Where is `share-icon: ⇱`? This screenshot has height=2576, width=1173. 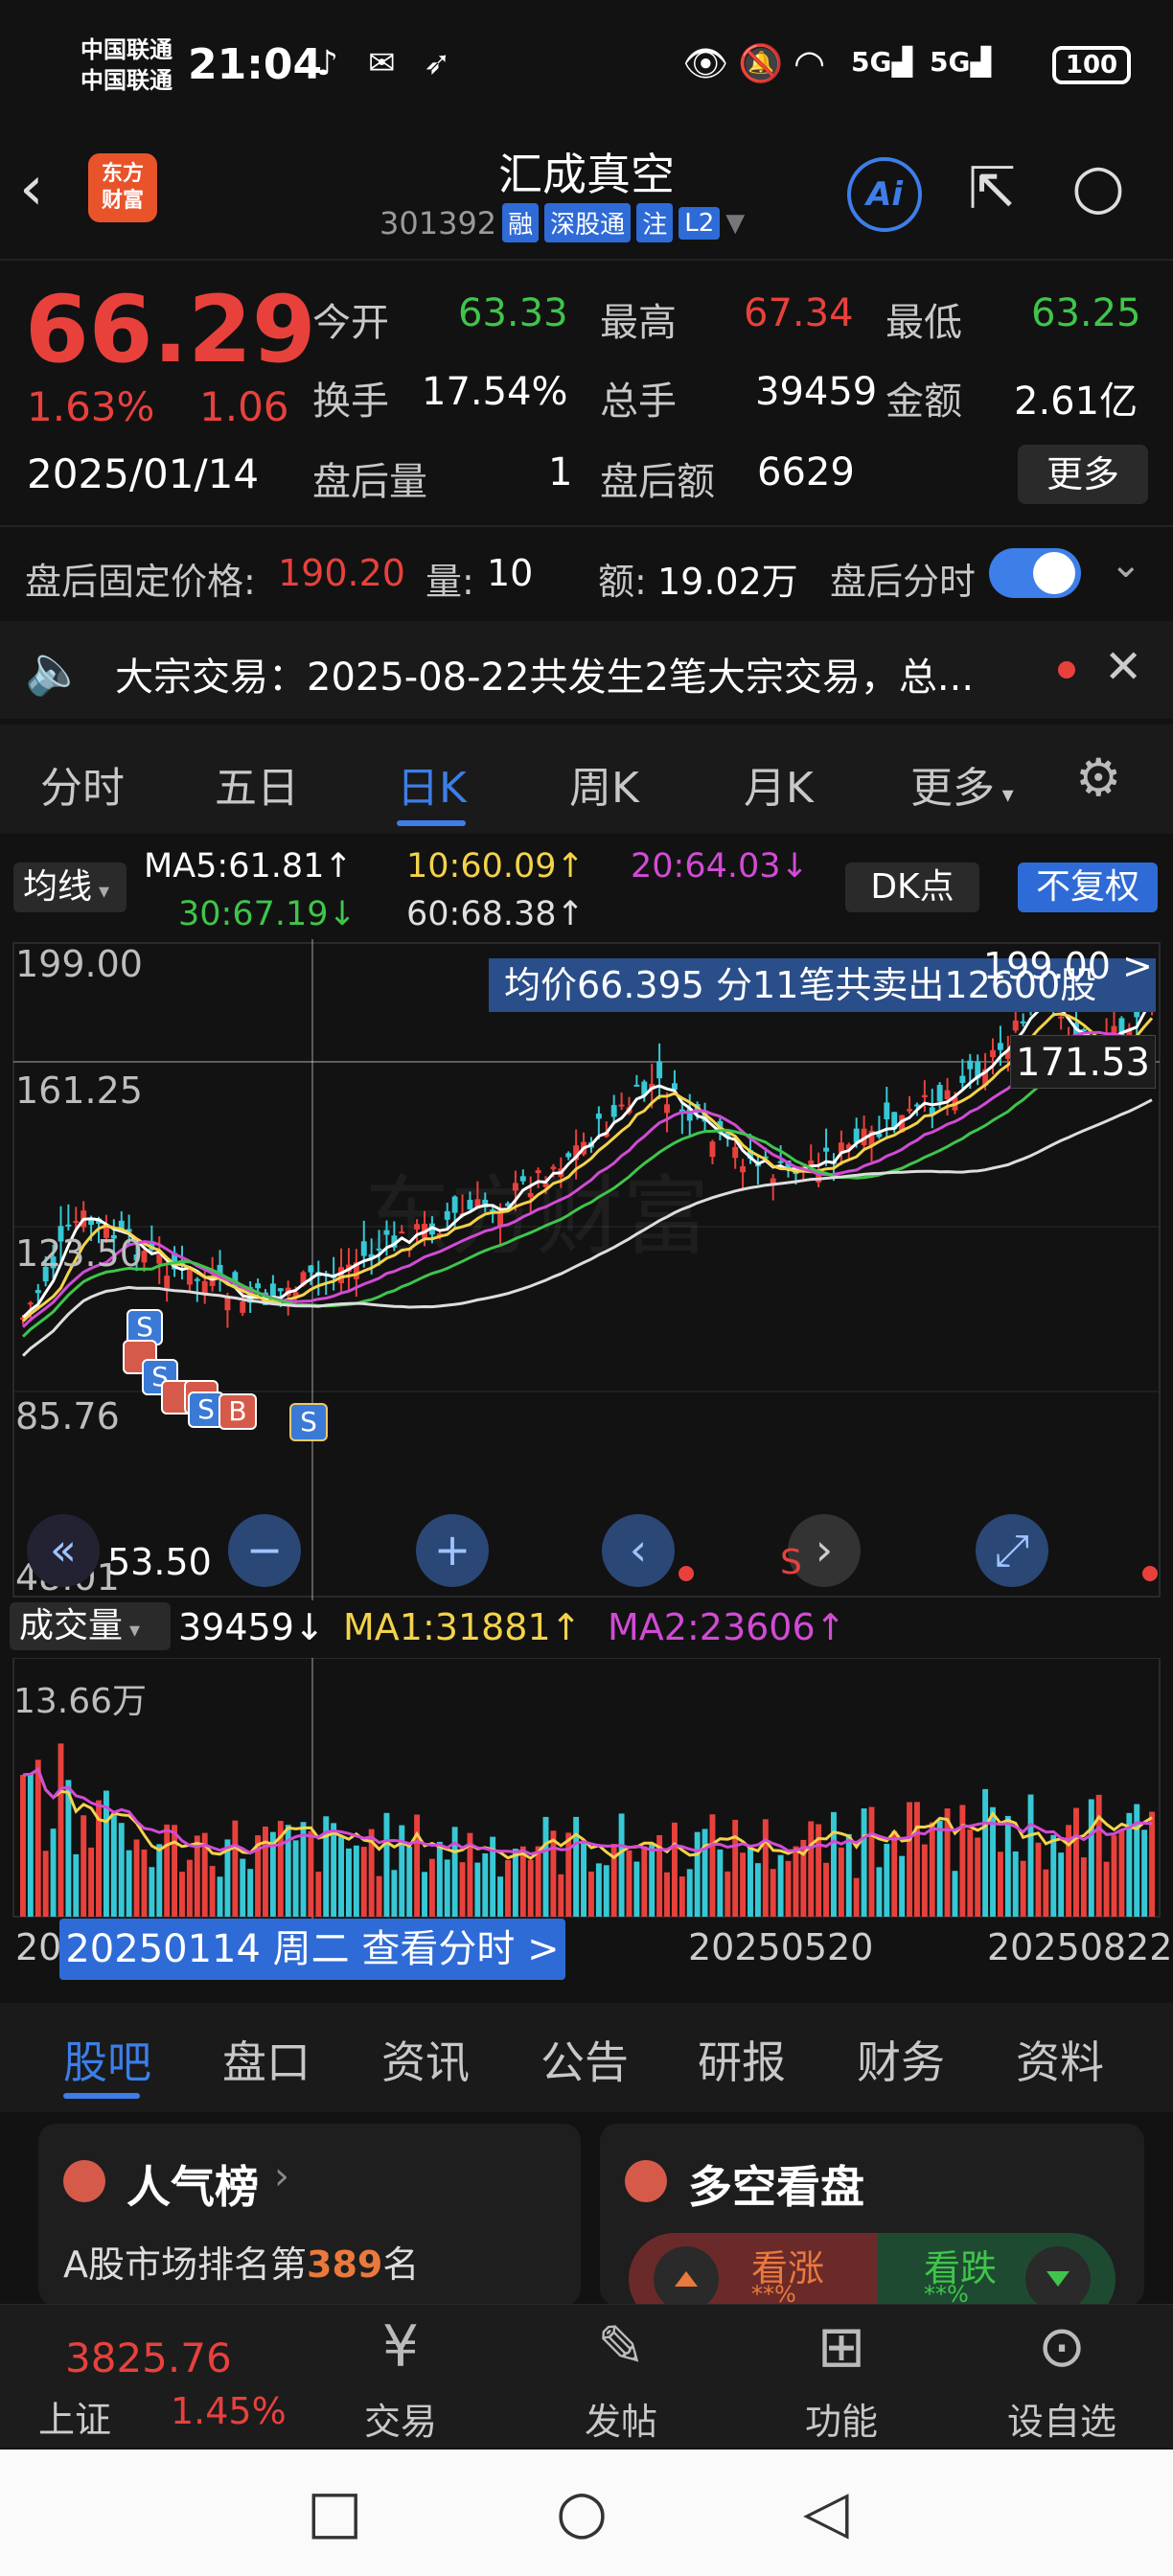
share-icon: ⇱ is located at coordinates (993, 188).